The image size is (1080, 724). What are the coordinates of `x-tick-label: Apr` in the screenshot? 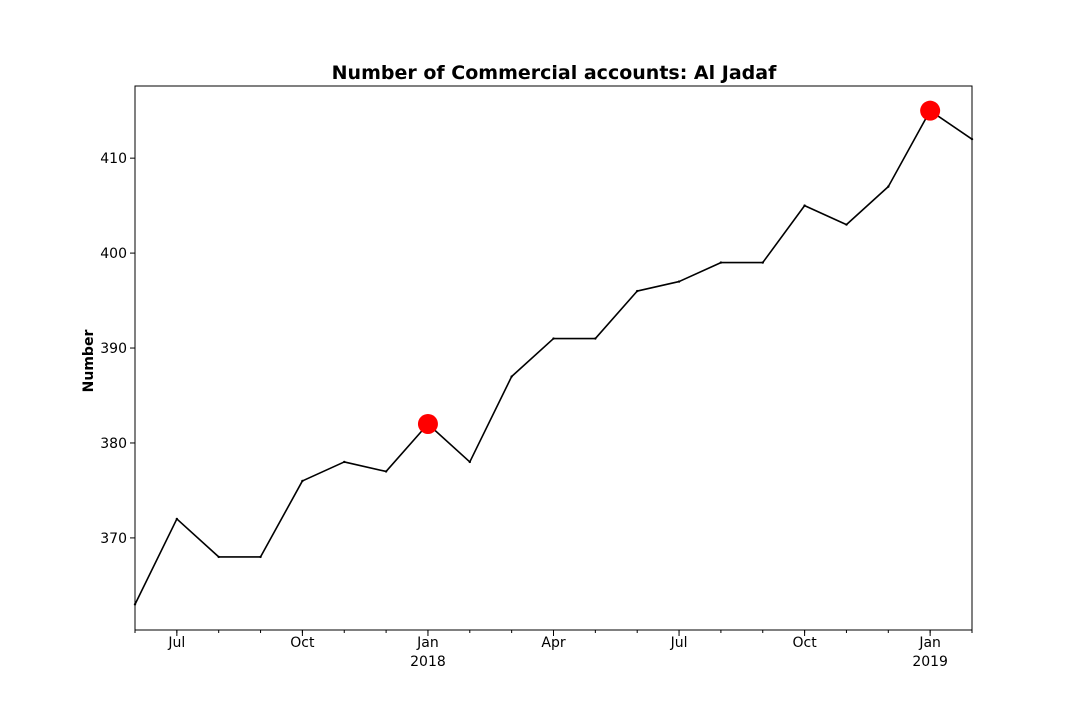 It's located at (553, 643).